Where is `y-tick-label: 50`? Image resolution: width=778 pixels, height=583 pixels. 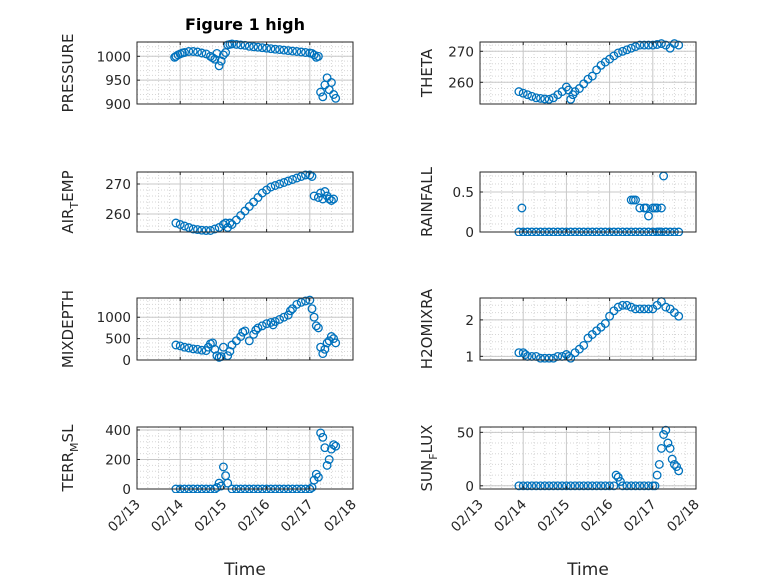 y-tick-label: 50 is located at coordinates (465, 433).